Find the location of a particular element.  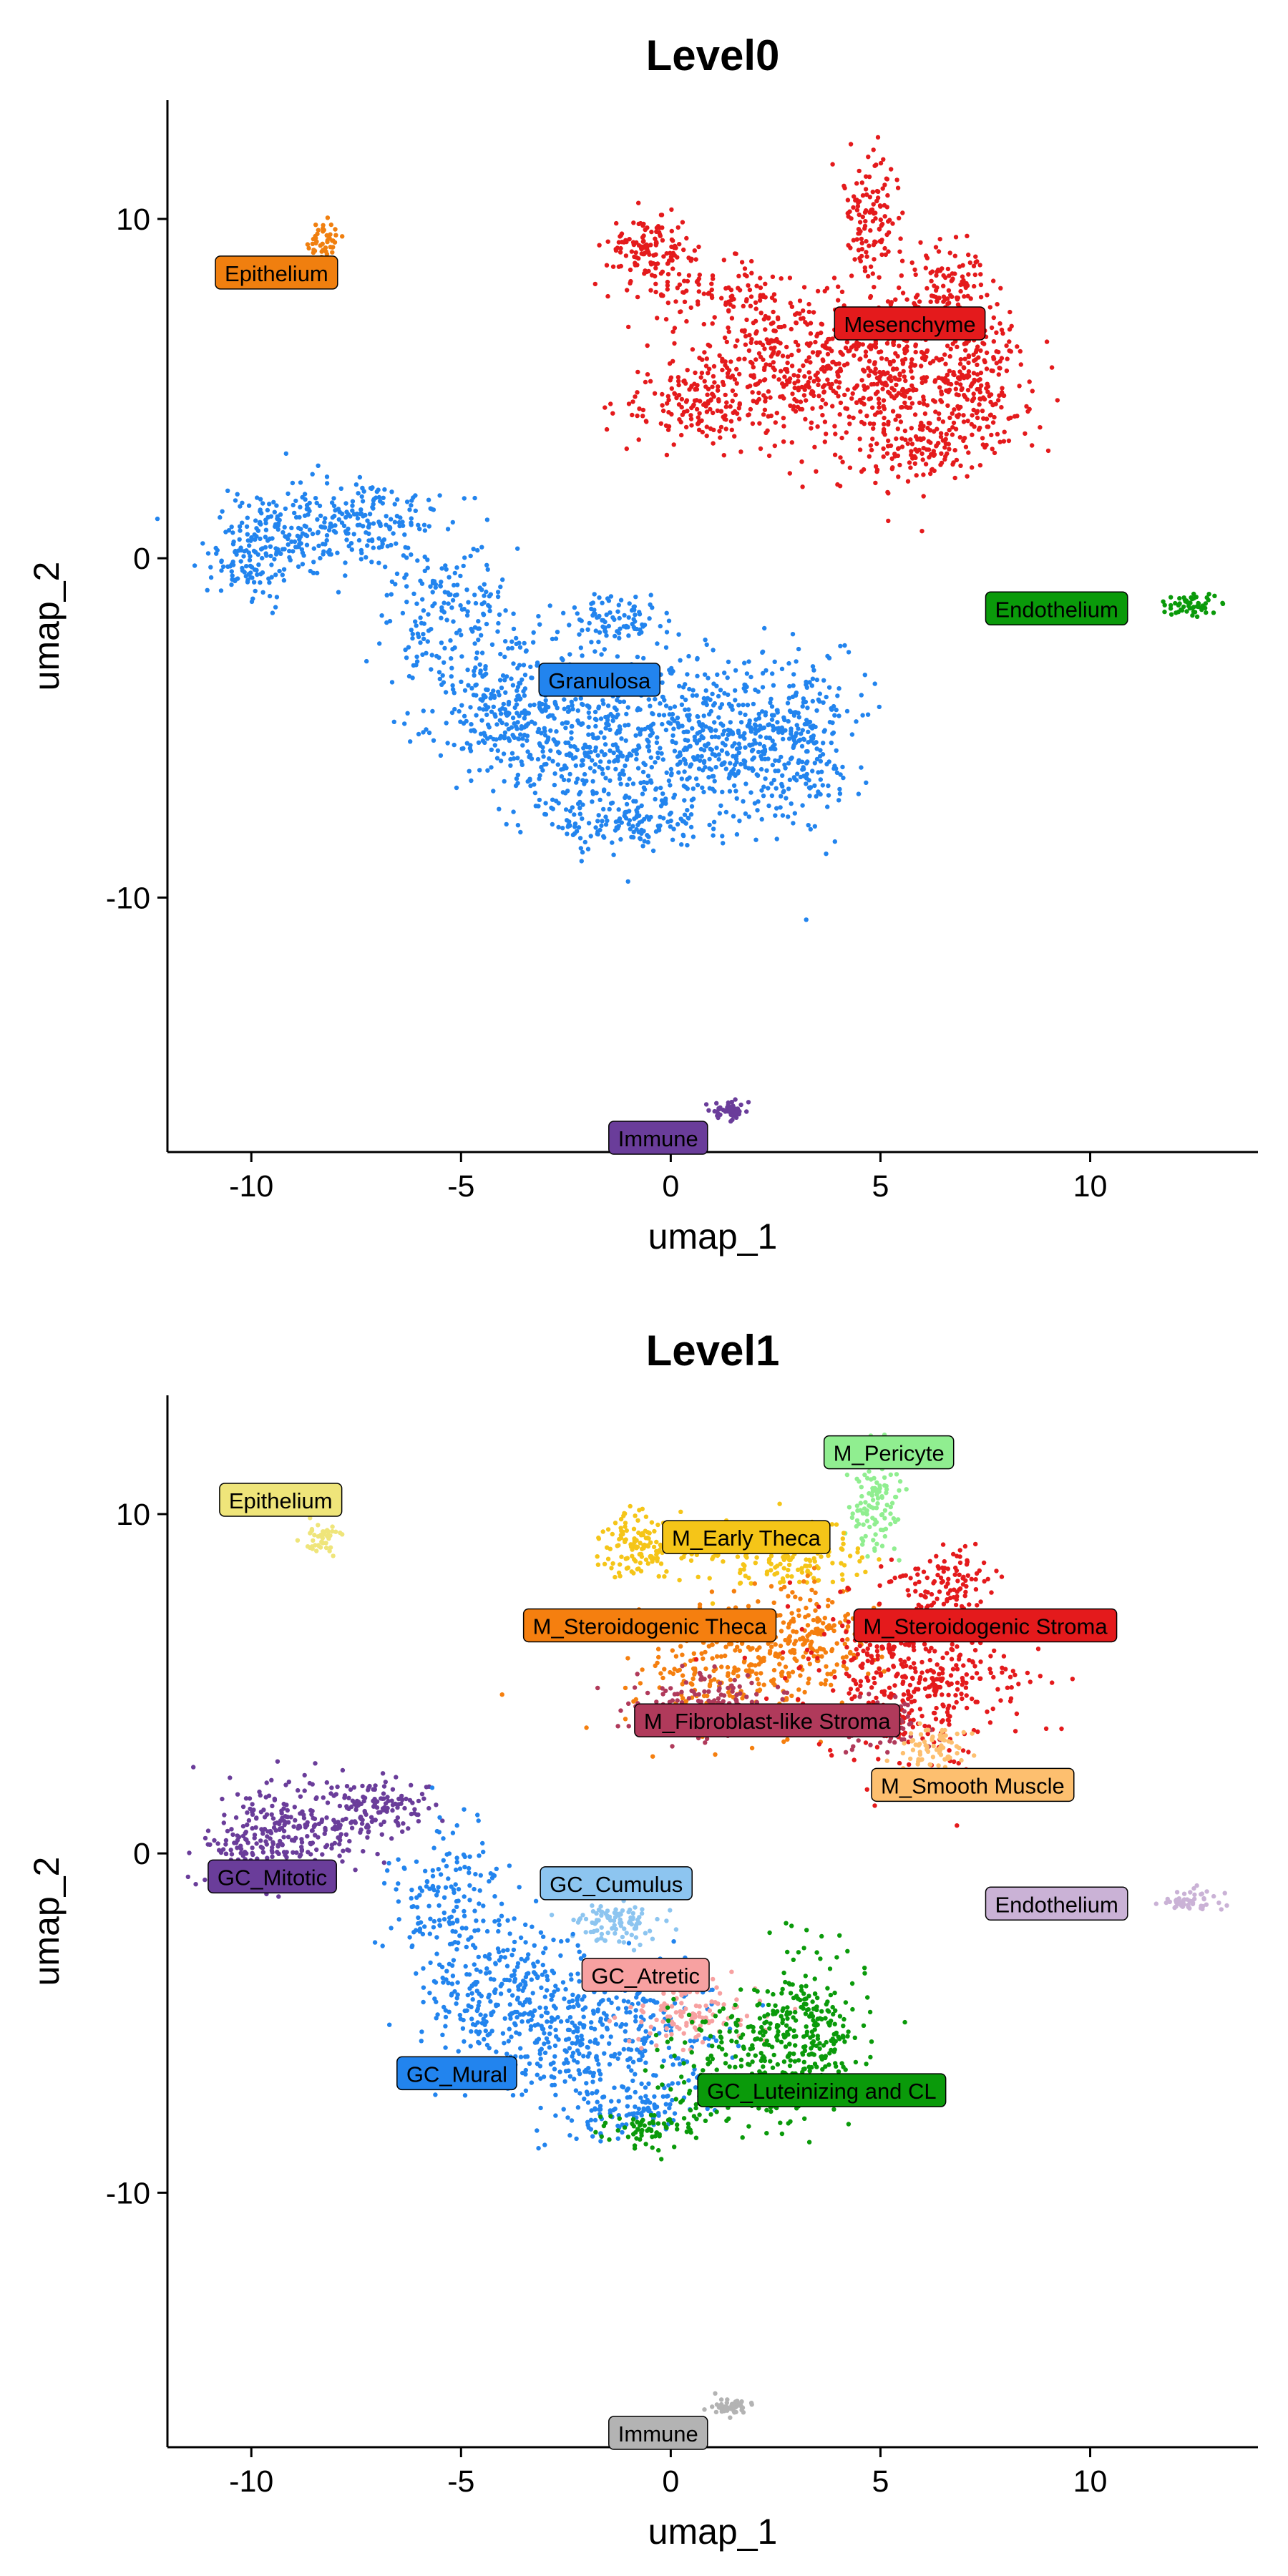

cluster-label-box is located at coordinates (276, 272).